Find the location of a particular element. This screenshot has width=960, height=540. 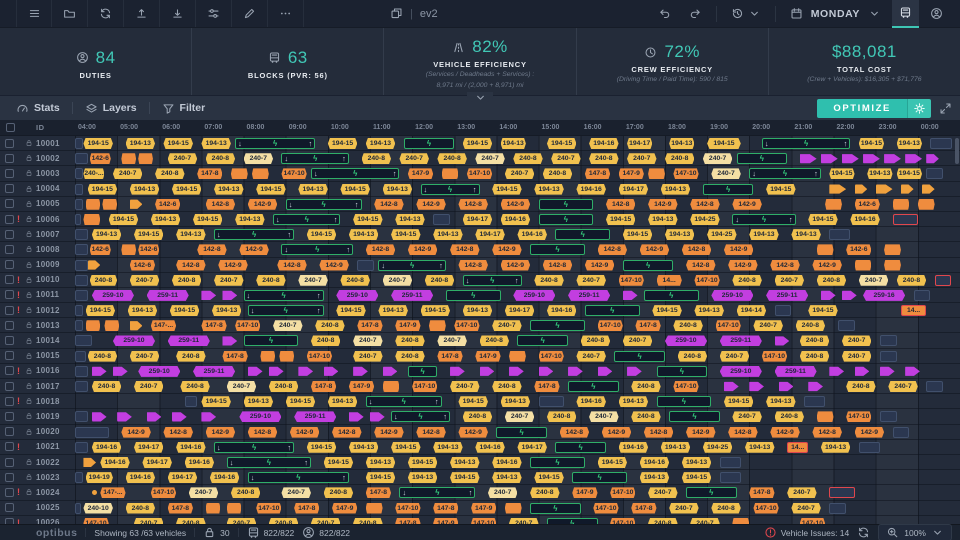

gantt-segment: 194-25 is located at coordinates (717, 447).